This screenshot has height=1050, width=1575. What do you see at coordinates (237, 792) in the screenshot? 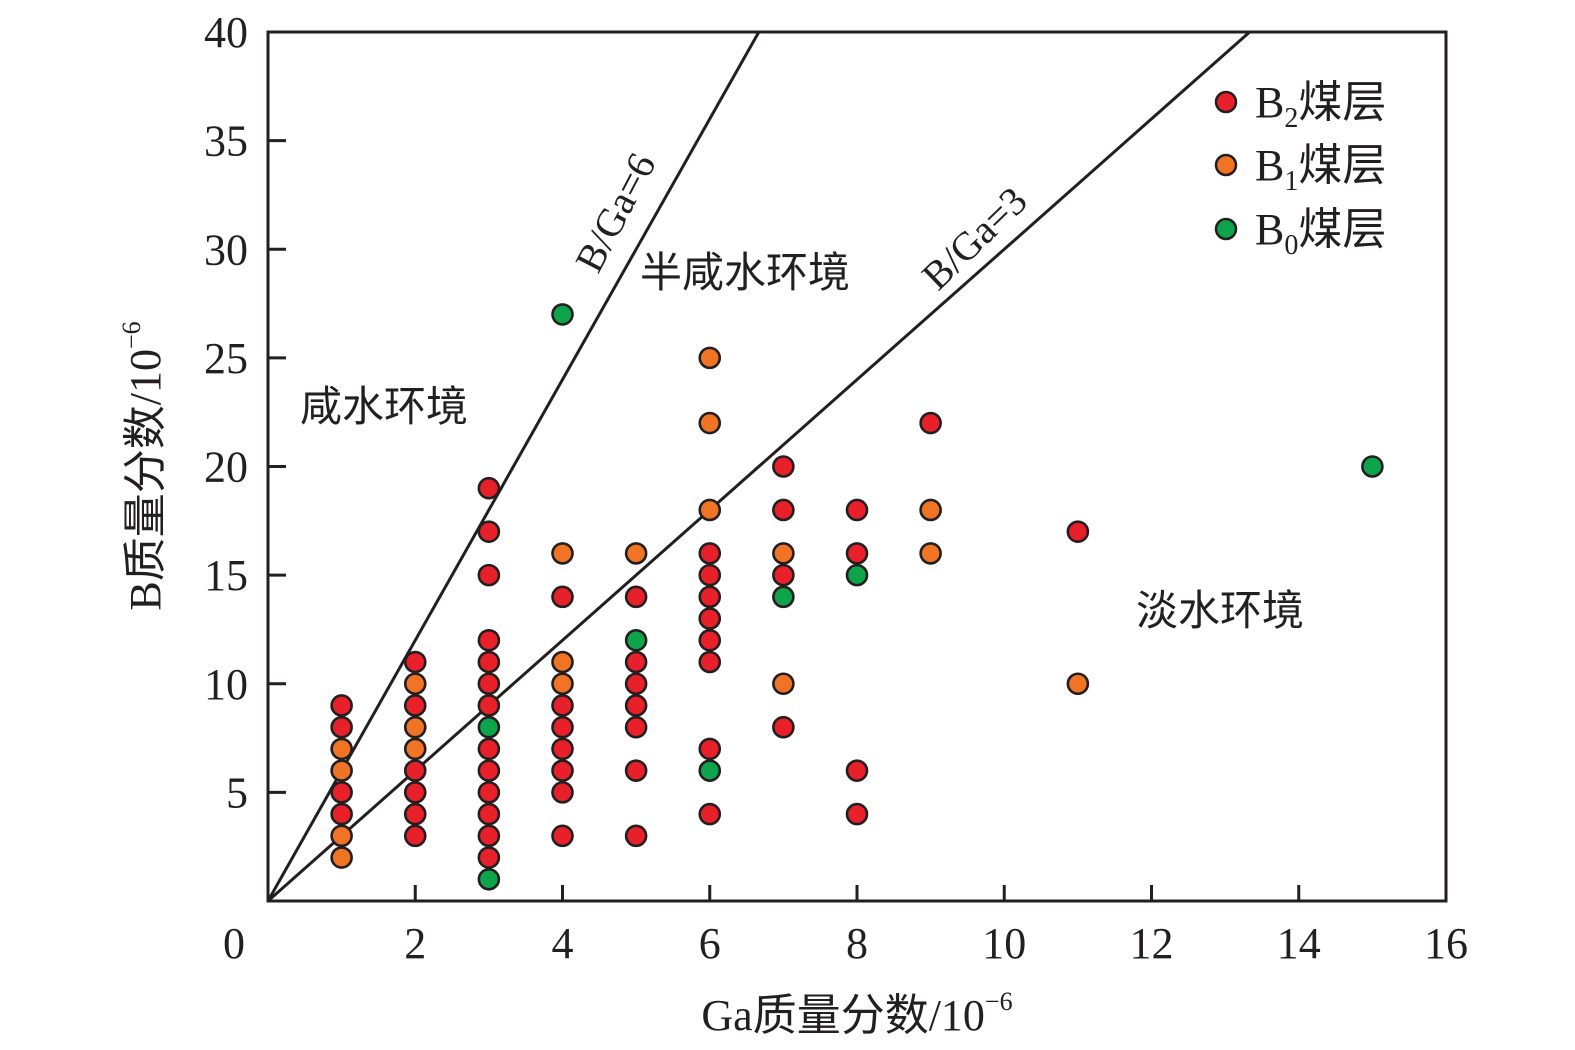
I see `y-tick-label: 5` at bounding box center [237, 792].